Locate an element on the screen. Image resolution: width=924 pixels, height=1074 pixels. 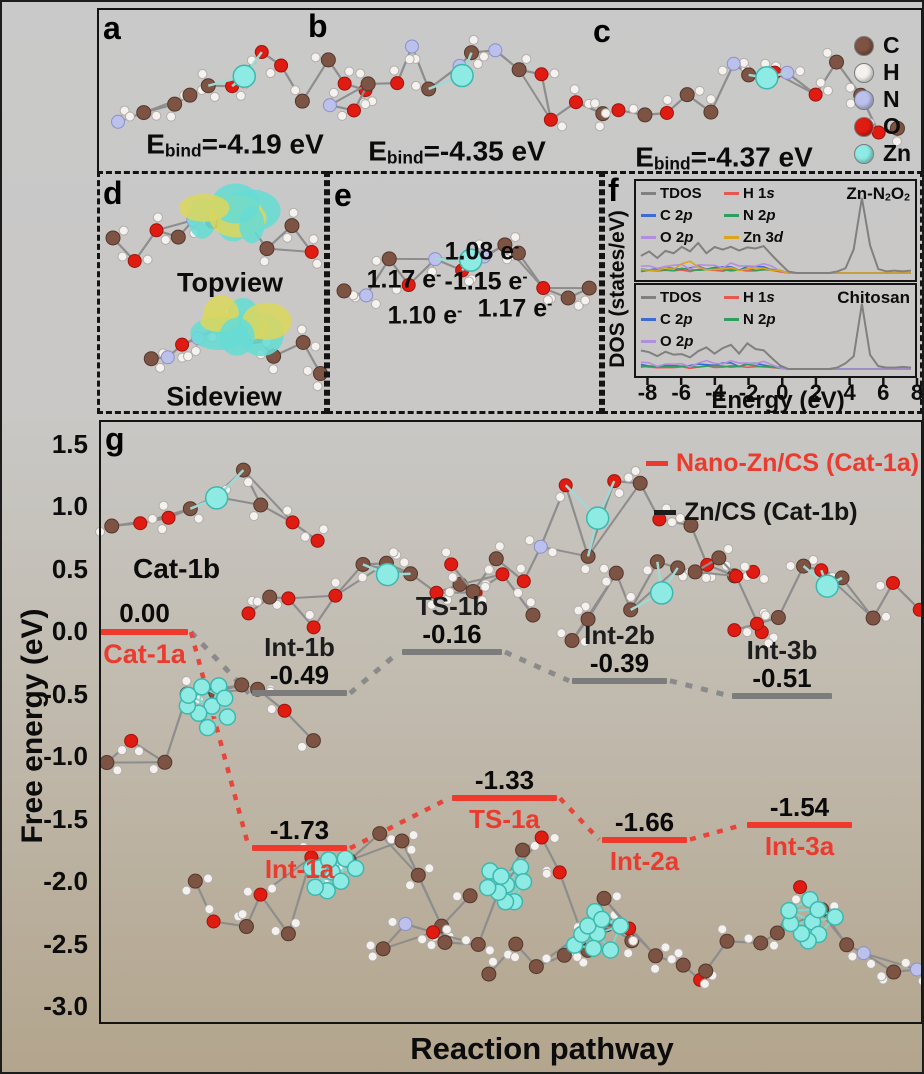
atom-legend-row: O is located at coordinates (882, 126).